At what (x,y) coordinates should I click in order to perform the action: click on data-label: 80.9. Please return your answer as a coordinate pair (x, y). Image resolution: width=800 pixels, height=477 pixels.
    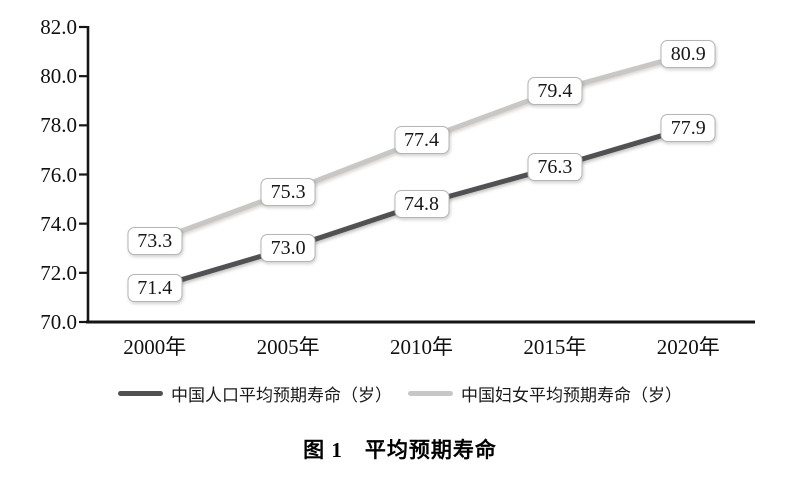
    Looking at the image, I should click on (688, 54).